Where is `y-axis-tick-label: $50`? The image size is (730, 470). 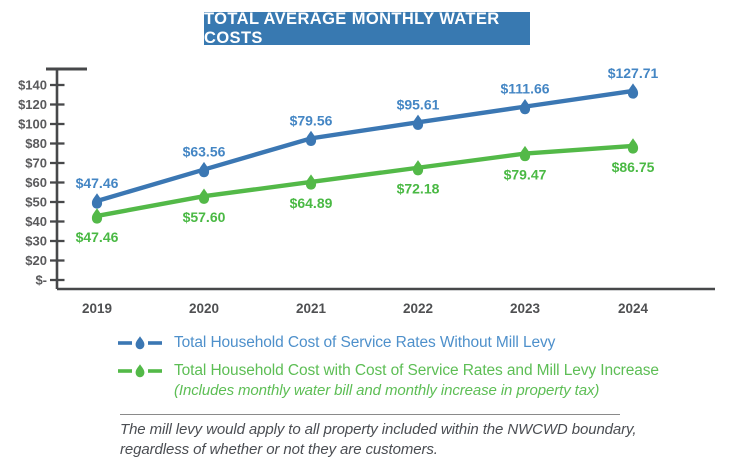 y-axis-tick-label: $50 is located at coordinates (36, 202).